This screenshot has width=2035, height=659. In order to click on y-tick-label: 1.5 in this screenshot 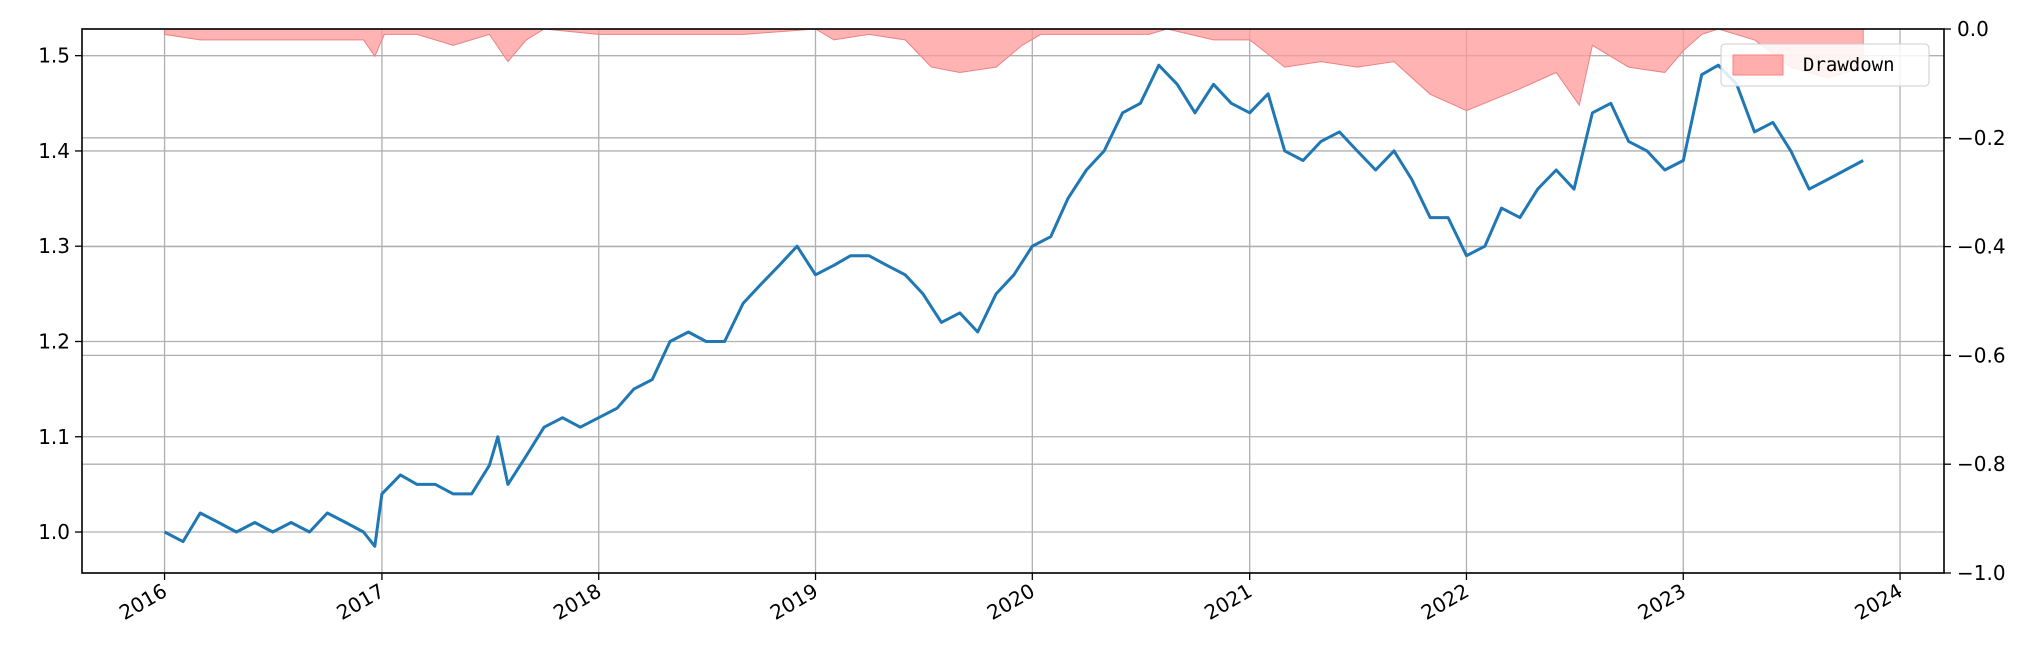, I will do `click(54, 56)`.